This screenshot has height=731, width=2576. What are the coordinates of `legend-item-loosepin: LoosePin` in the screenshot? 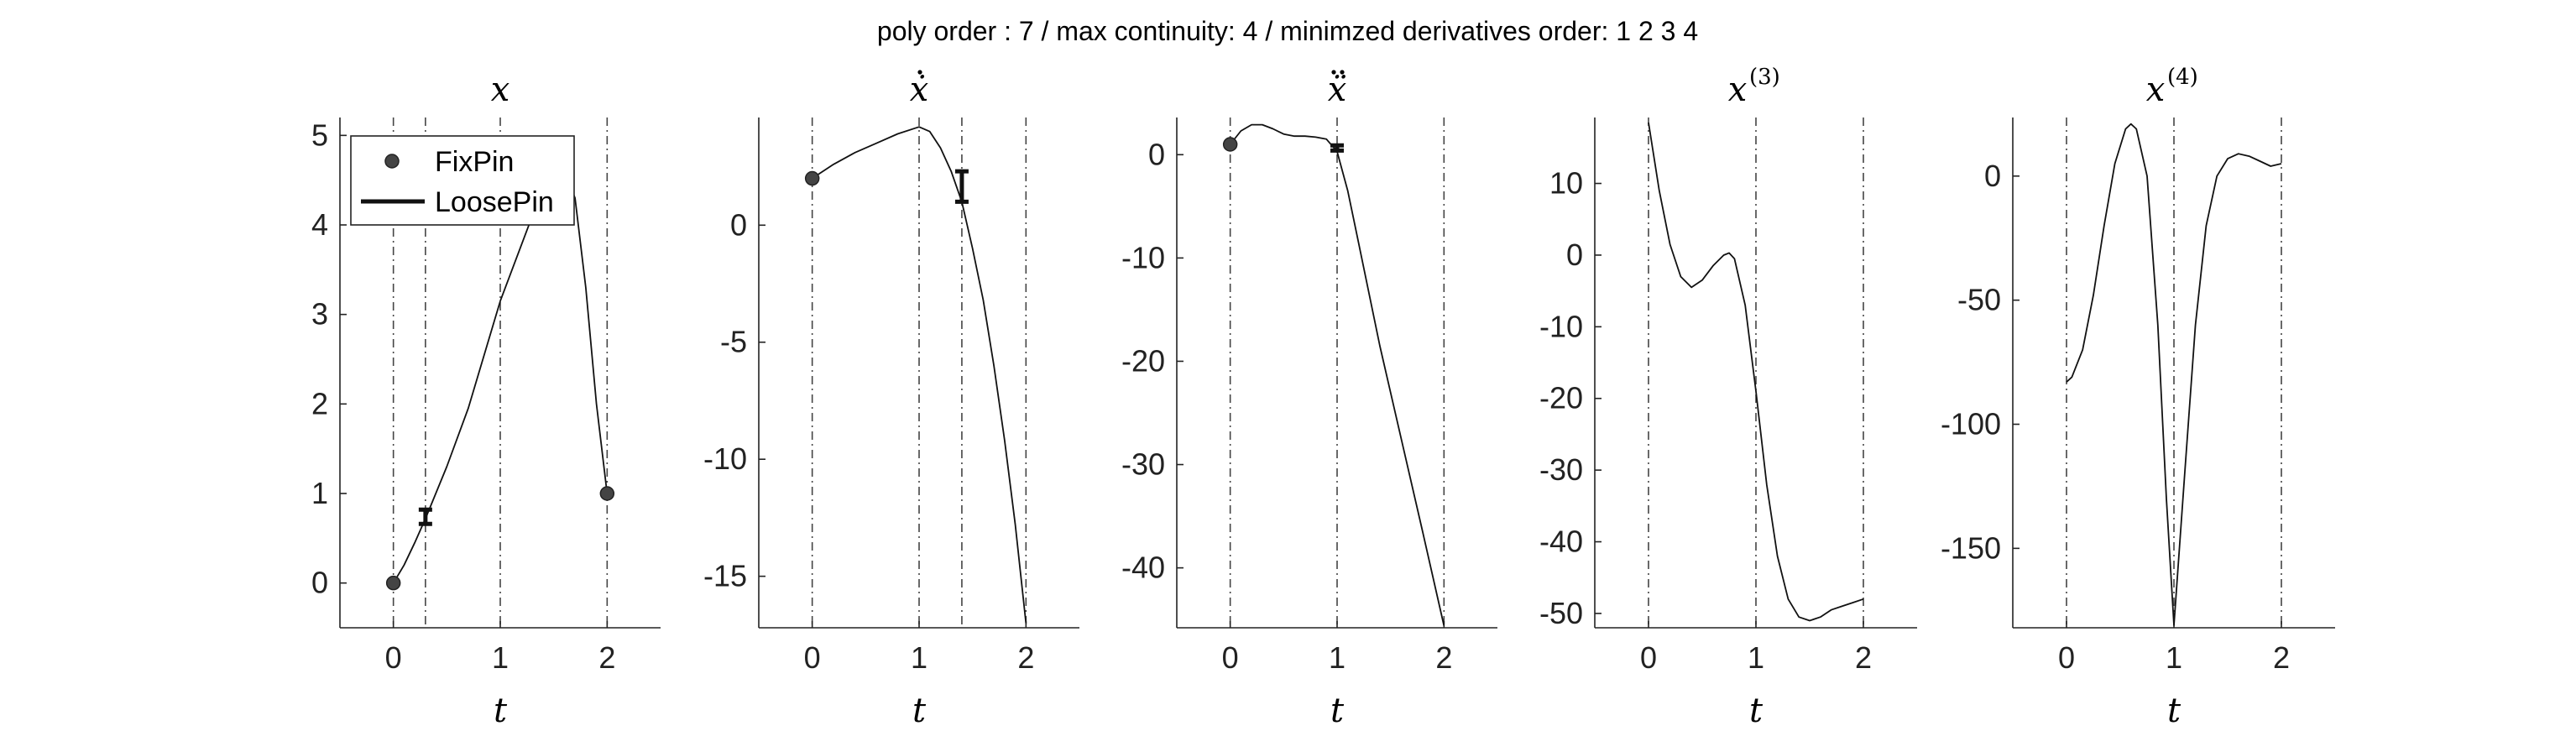 It's located at (494, 202).